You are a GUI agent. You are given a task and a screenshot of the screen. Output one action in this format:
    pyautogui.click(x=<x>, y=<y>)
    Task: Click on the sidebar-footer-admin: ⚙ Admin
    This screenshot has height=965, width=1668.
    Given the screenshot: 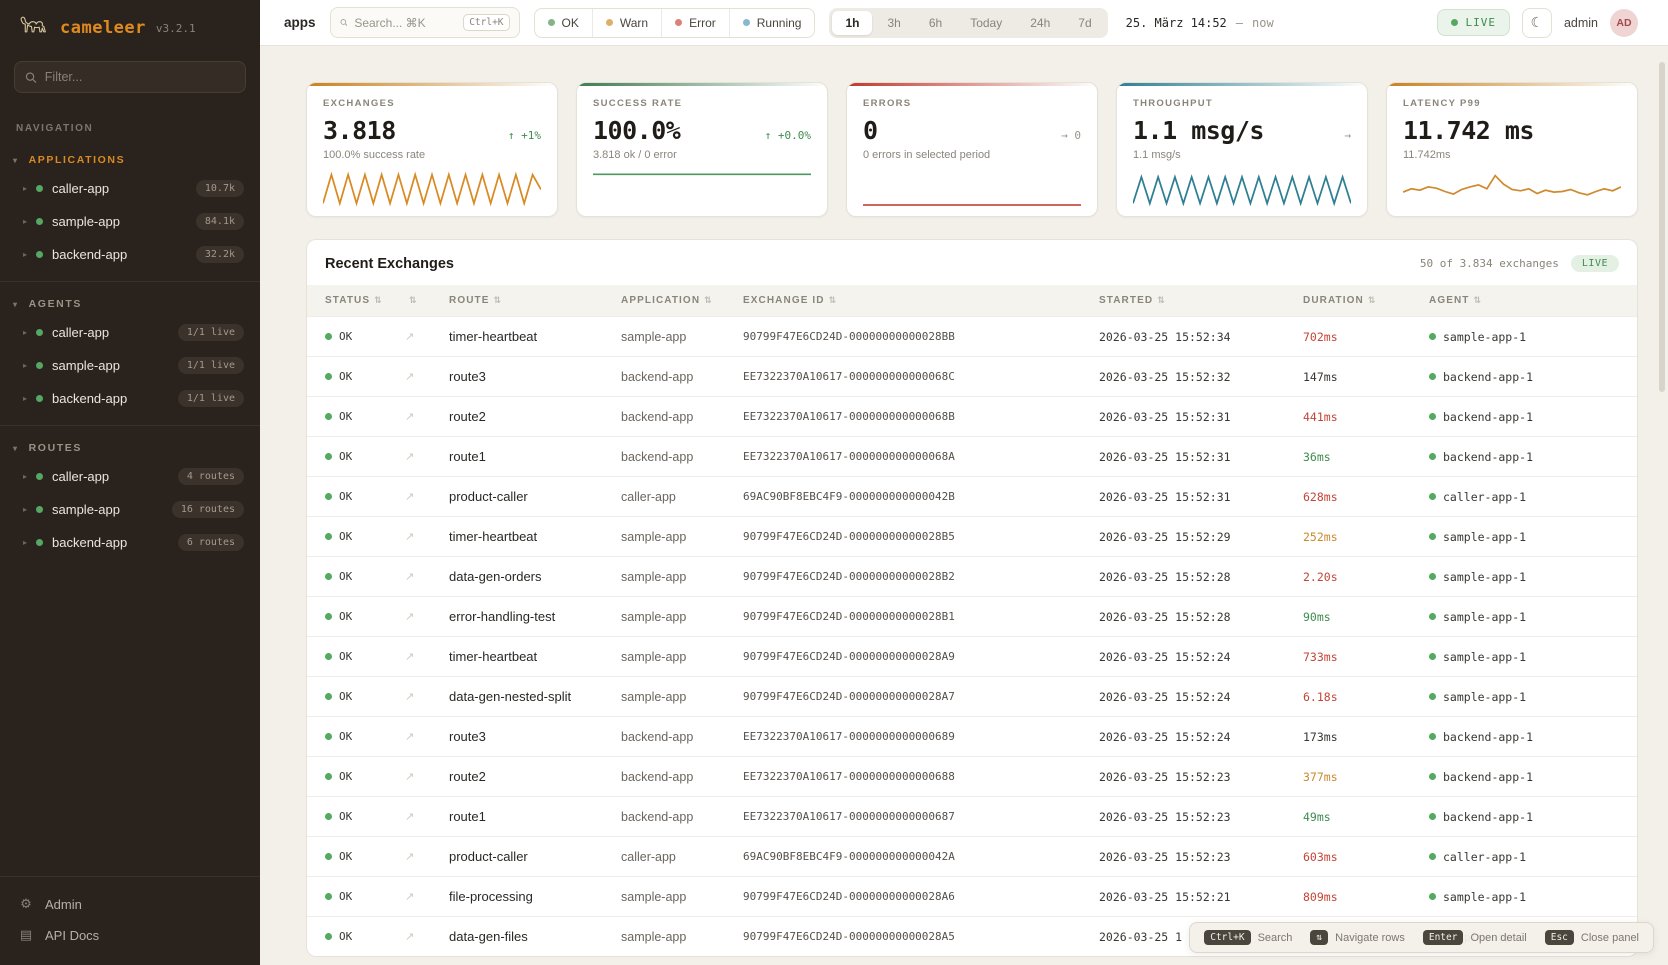 What is the action you would take?
    pyautogui.click(x=130, y=904)
    